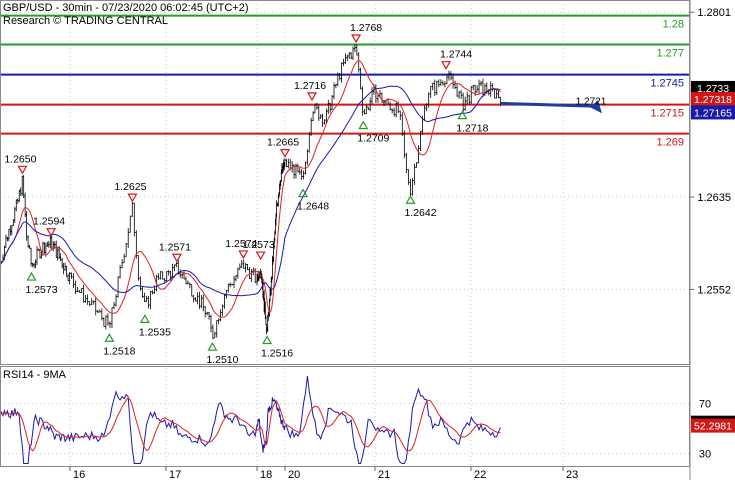  Describe the element at coordinates (175, 474) in the screenshot. I see `x-tick-label: 17` at that location.